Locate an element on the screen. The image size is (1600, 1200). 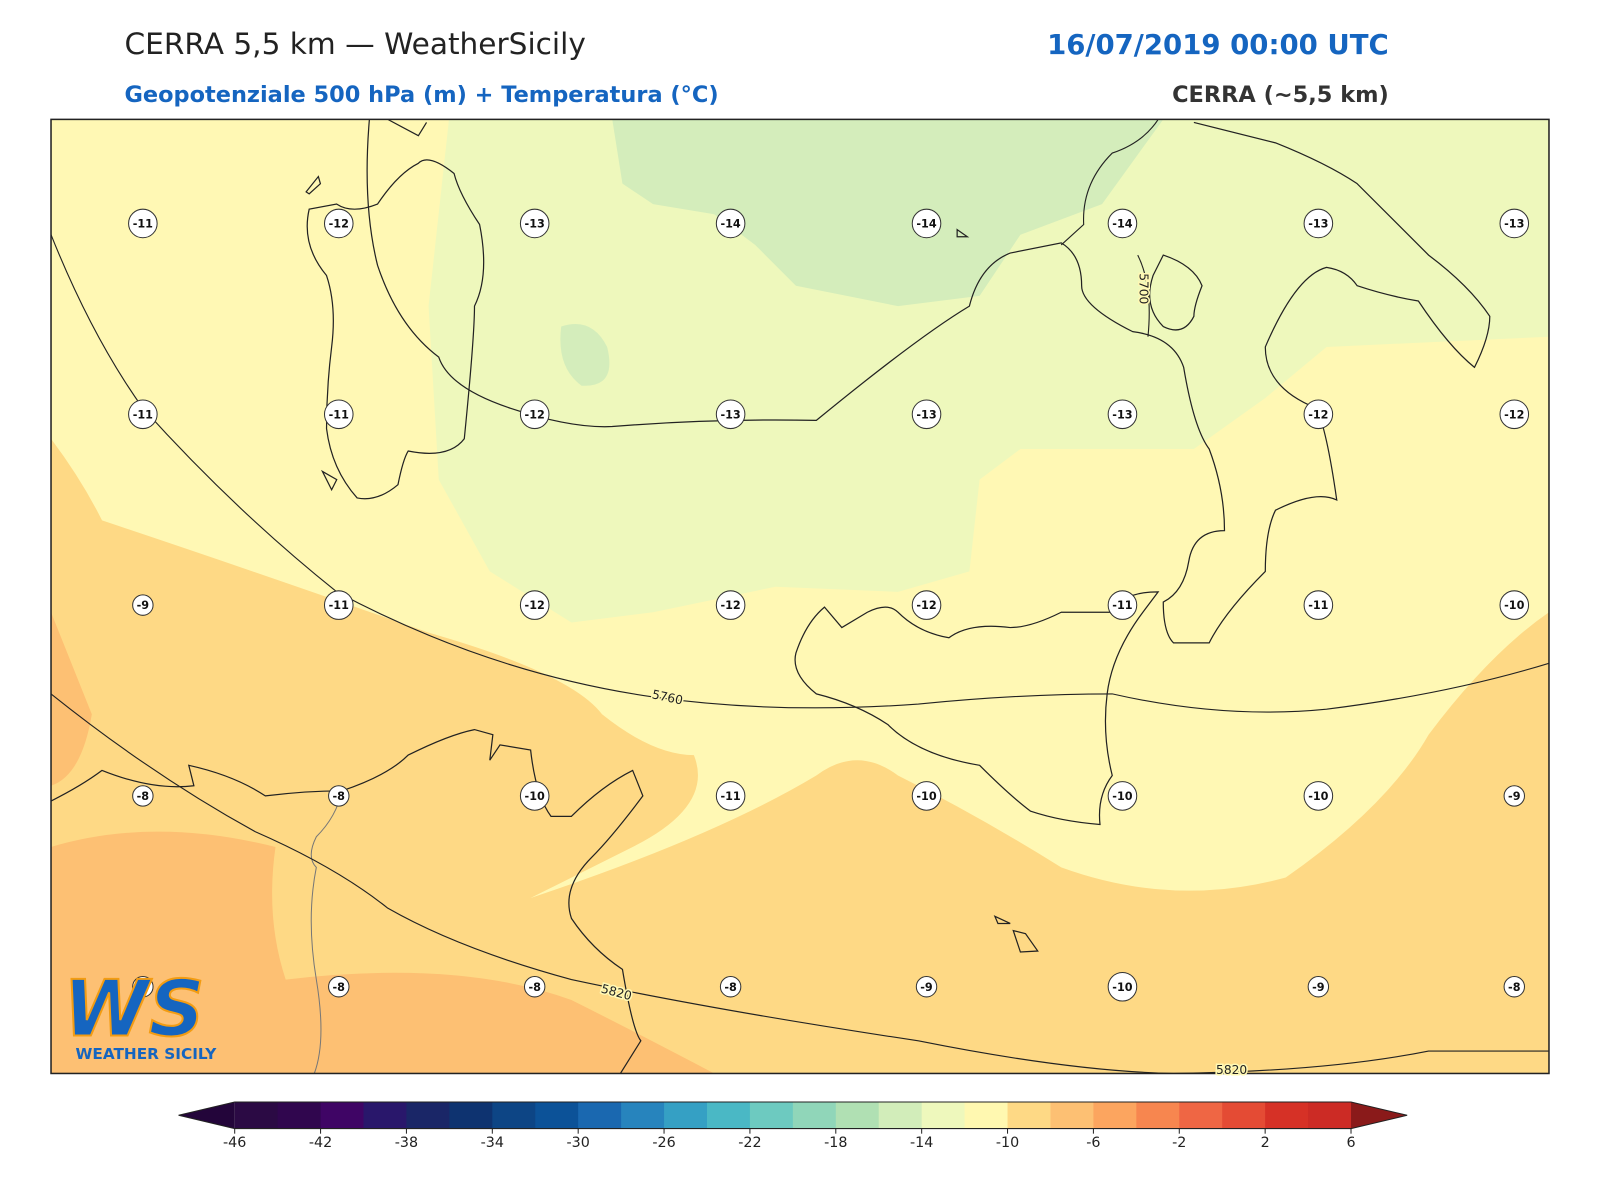
colorbar-tick-label: -38 is located at coordinates (406, 1143).